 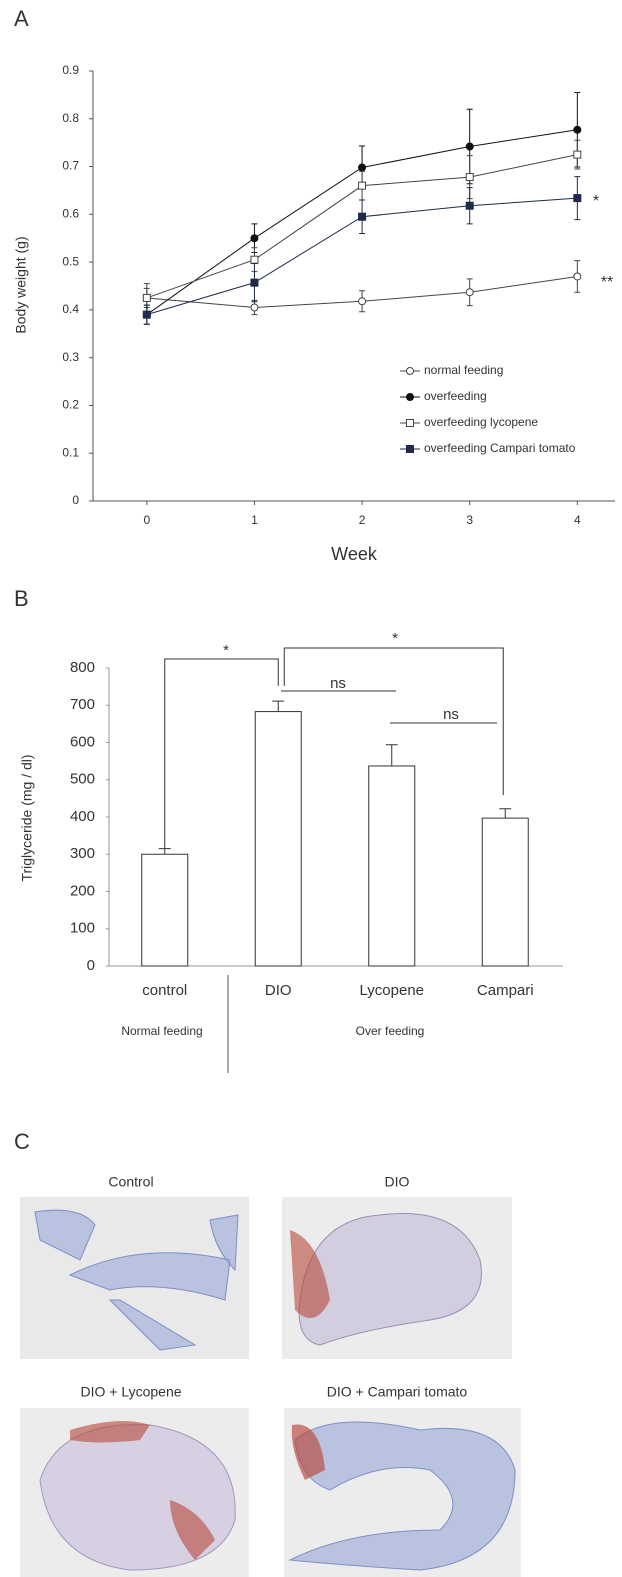 I want to click on panel-label: A, so click(x=21, y=18).